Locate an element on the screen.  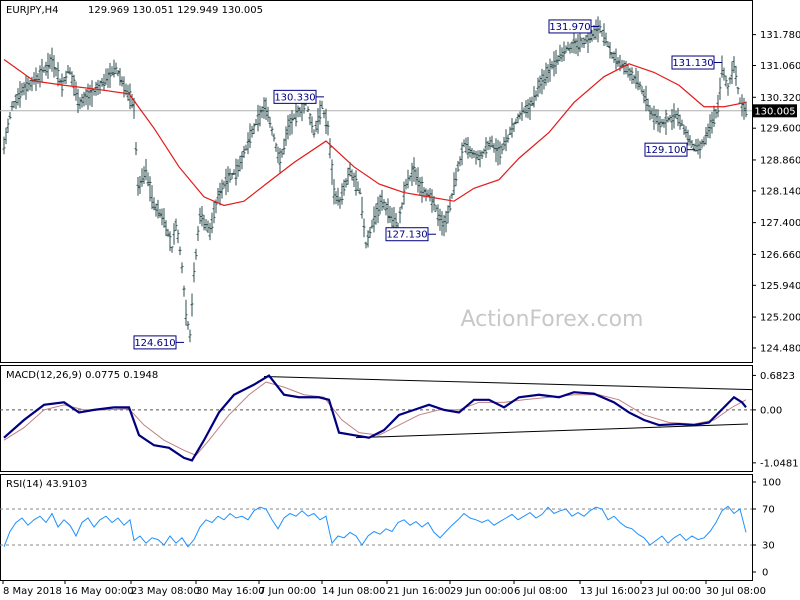
price-tick-label: 126.660 is located at coordinates (780, 255).